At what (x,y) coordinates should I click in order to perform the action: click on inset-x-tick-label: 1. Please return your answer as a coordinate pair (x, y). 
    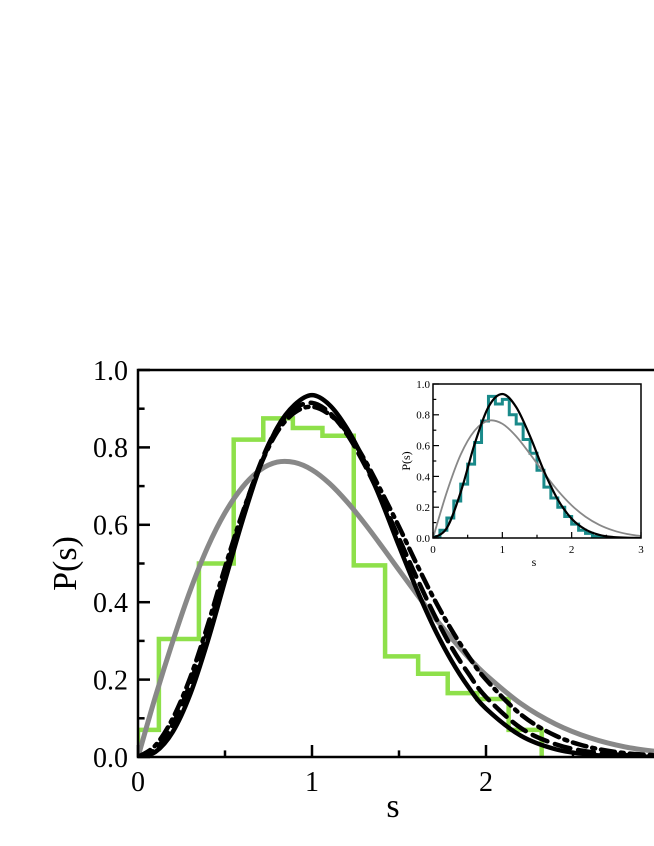
    Looking at the image, I should click on (503, 550).